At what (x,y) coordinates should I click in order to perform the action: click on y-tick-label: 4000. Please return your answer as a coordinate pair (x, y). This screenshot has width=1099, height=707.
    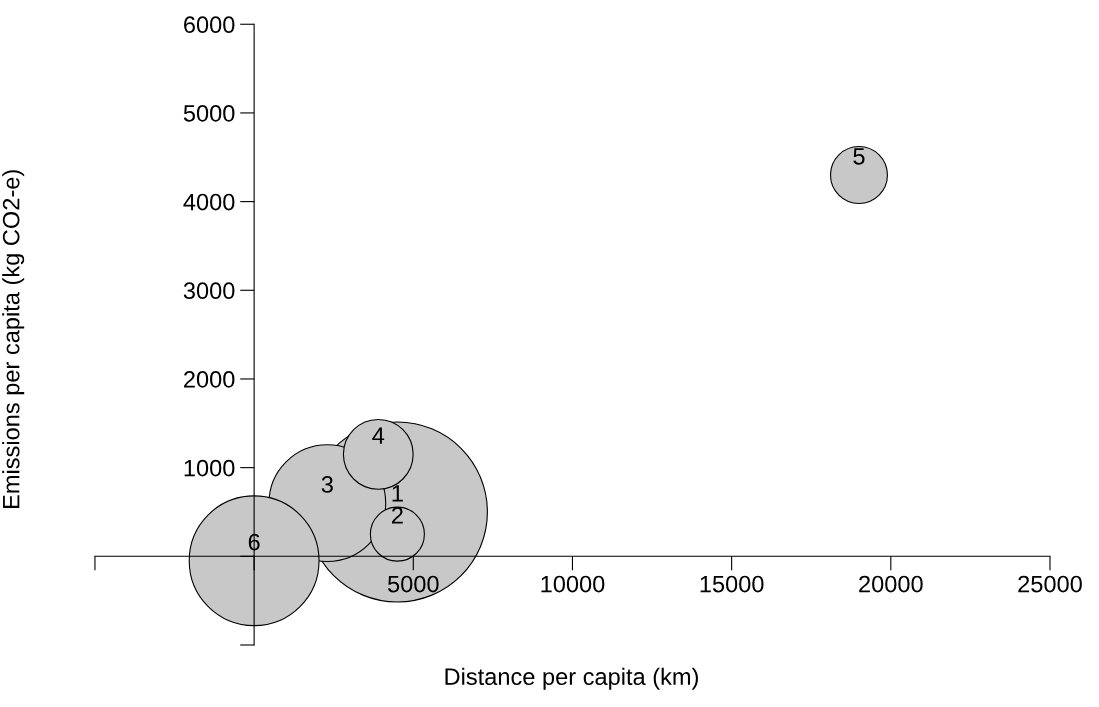
    Looking at the image, I should click on (209, 202).